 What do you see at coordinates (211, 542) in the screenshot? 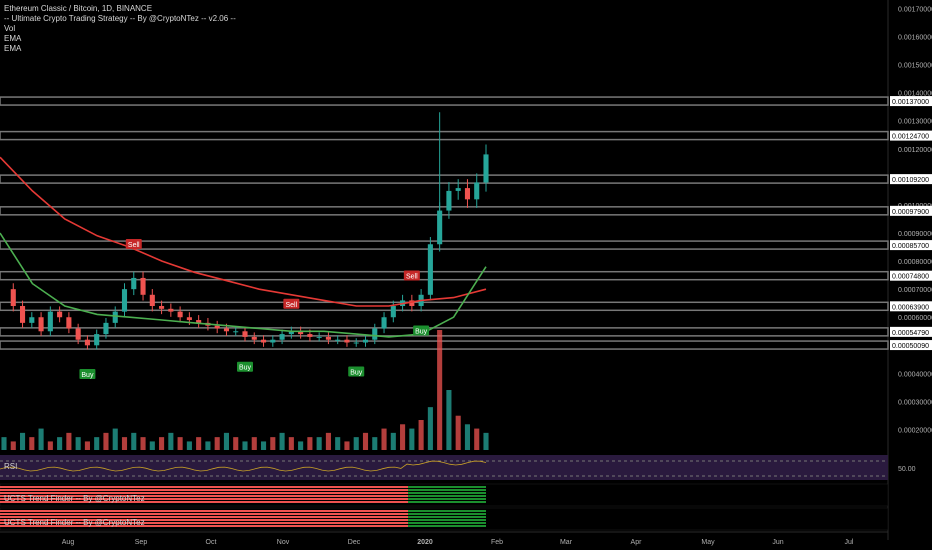
I see `x-tick-label: Oct` at bounding box center [211, 542].